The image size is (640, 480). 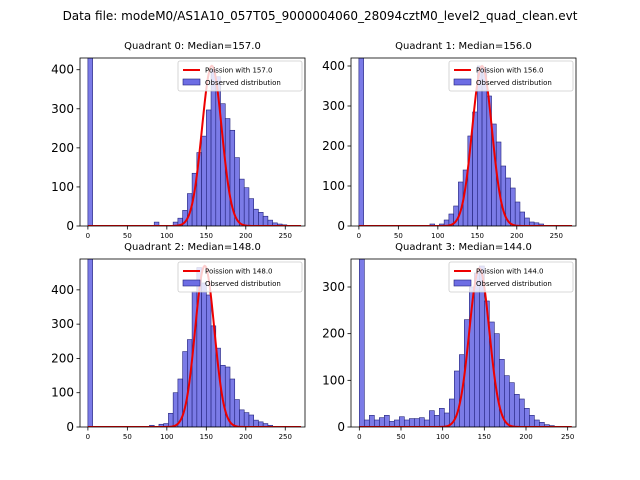 What do you see at coordinates (192, 46) in the screenshot?
I see `panel-title: Quadrant 0: Median=157.0` at bounding box center [192, 46].